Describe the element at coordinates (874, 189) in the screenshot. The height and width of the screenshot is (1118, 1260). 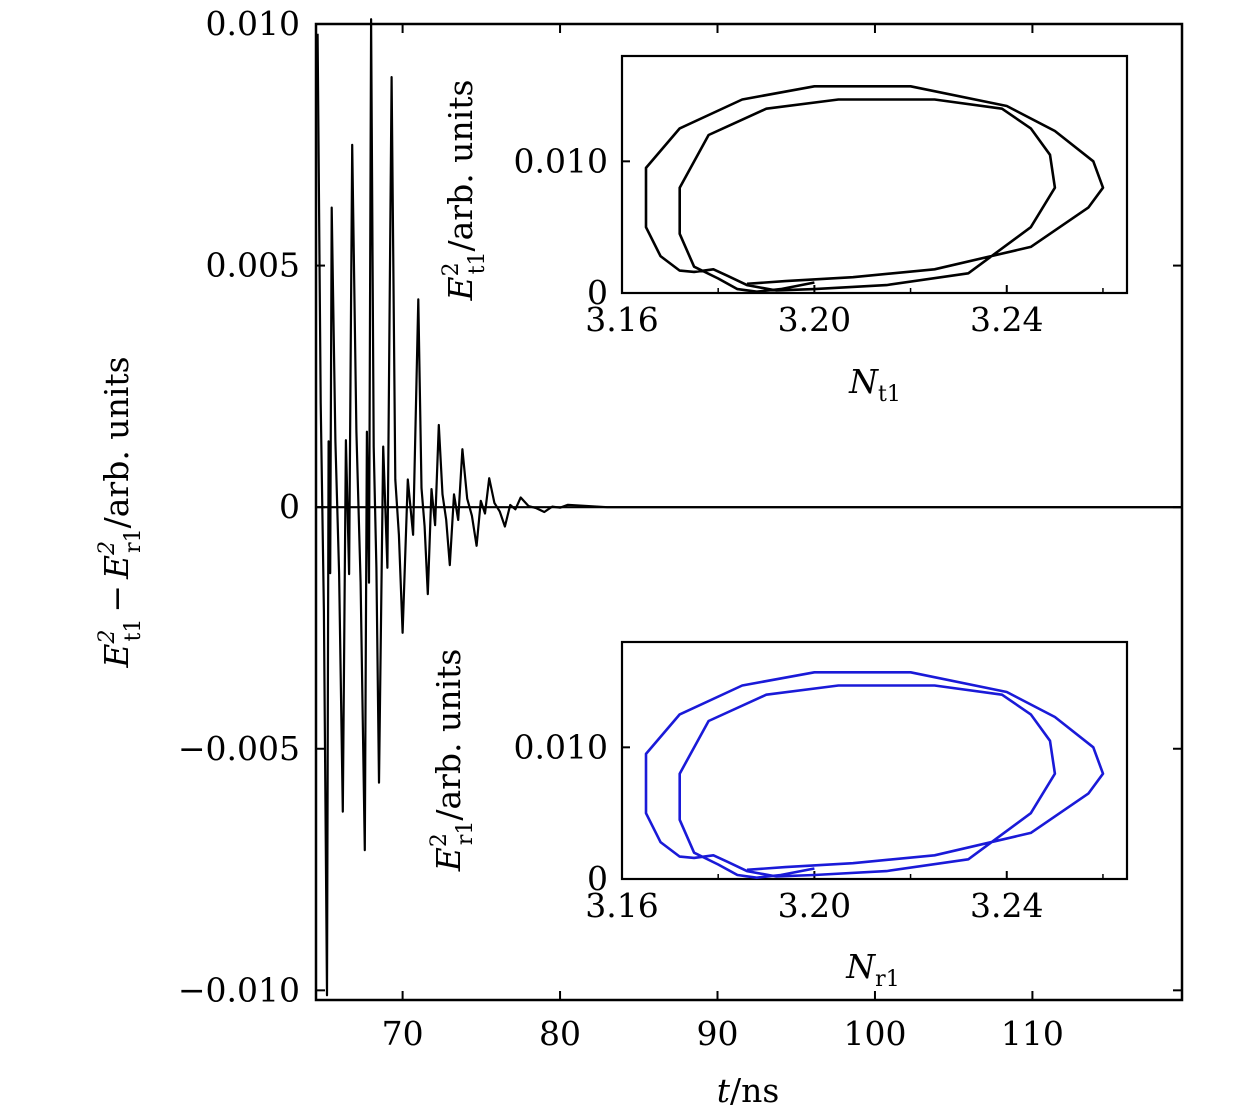
I see `inset-top-curve` at that location.